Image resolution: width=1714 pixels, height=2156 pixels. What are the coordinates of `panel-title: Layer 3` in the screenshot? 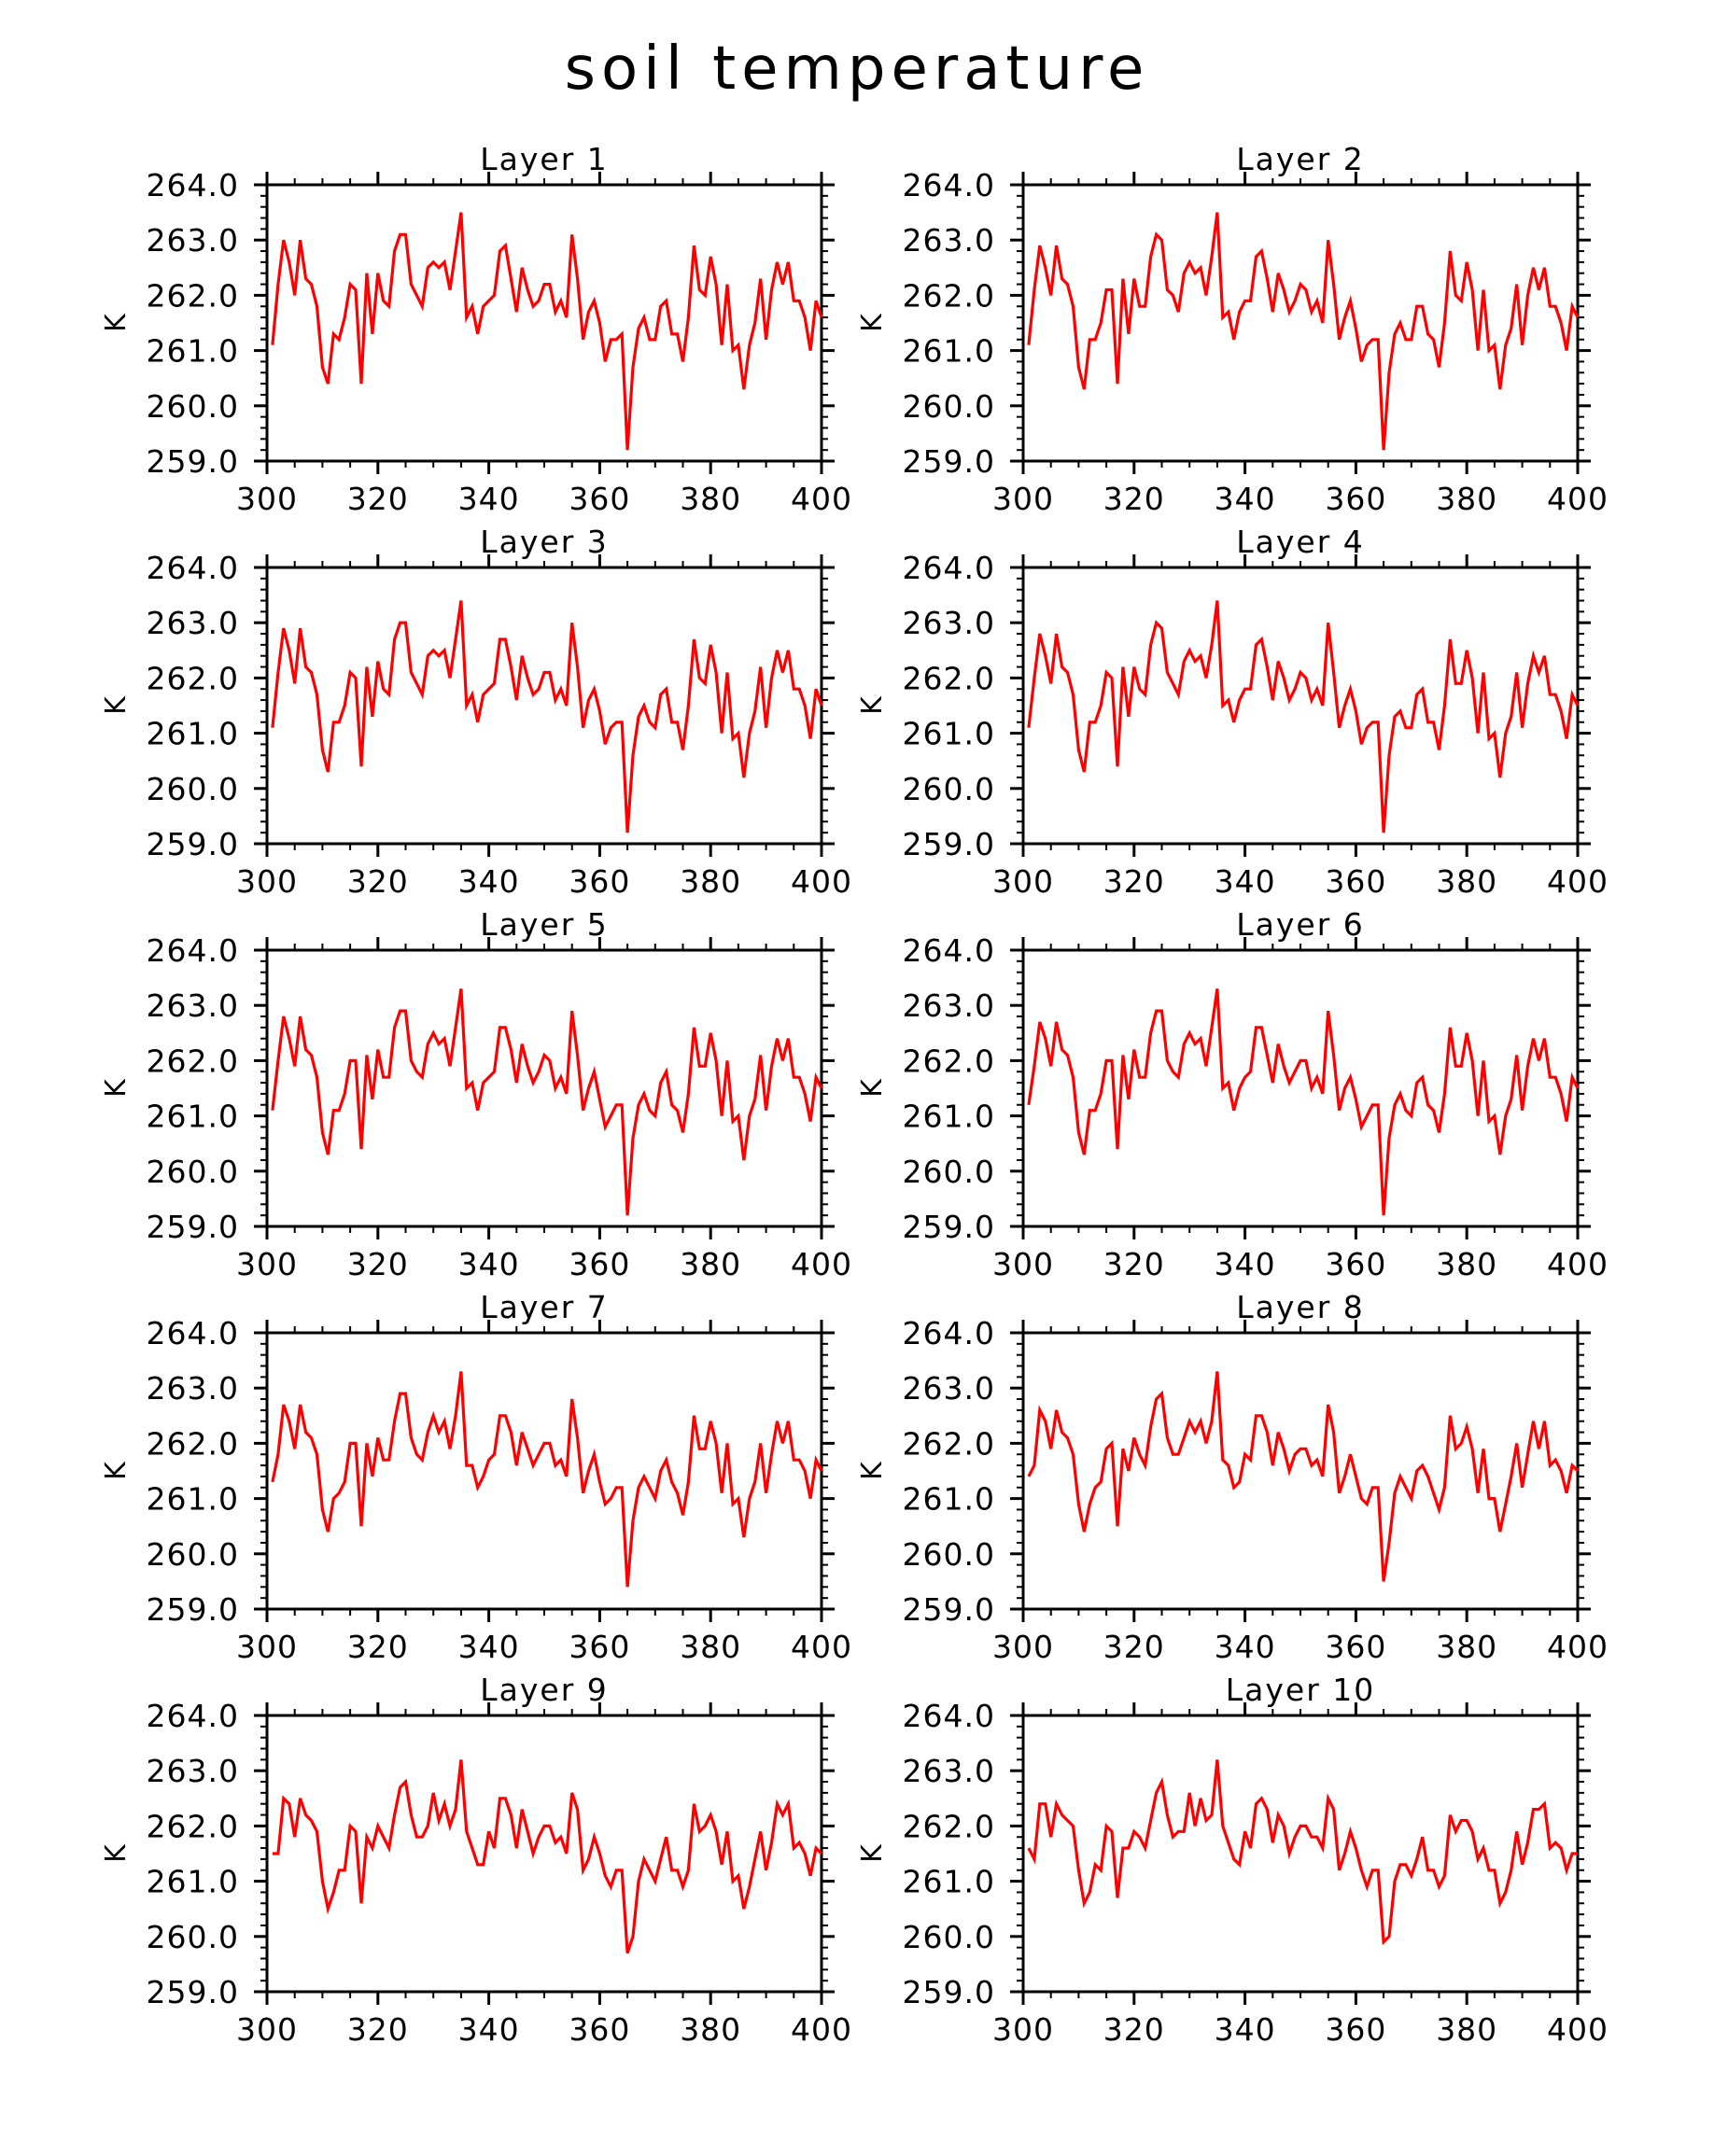 It's located at (544, 542).